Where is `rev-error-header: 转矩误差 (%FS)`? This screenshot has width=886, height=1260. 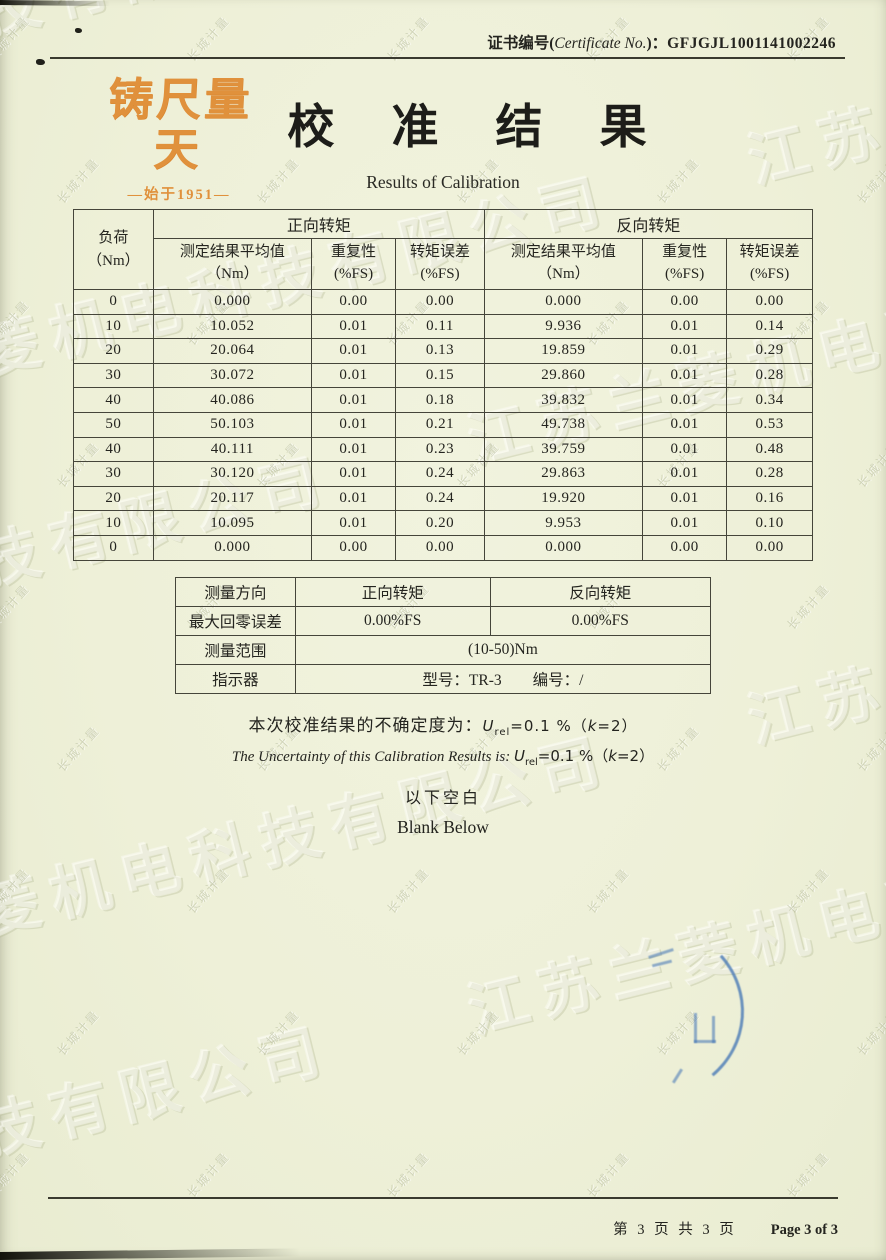 rev-error-header: 转矩误差 (%FS) is located at coordinates (769, 264).